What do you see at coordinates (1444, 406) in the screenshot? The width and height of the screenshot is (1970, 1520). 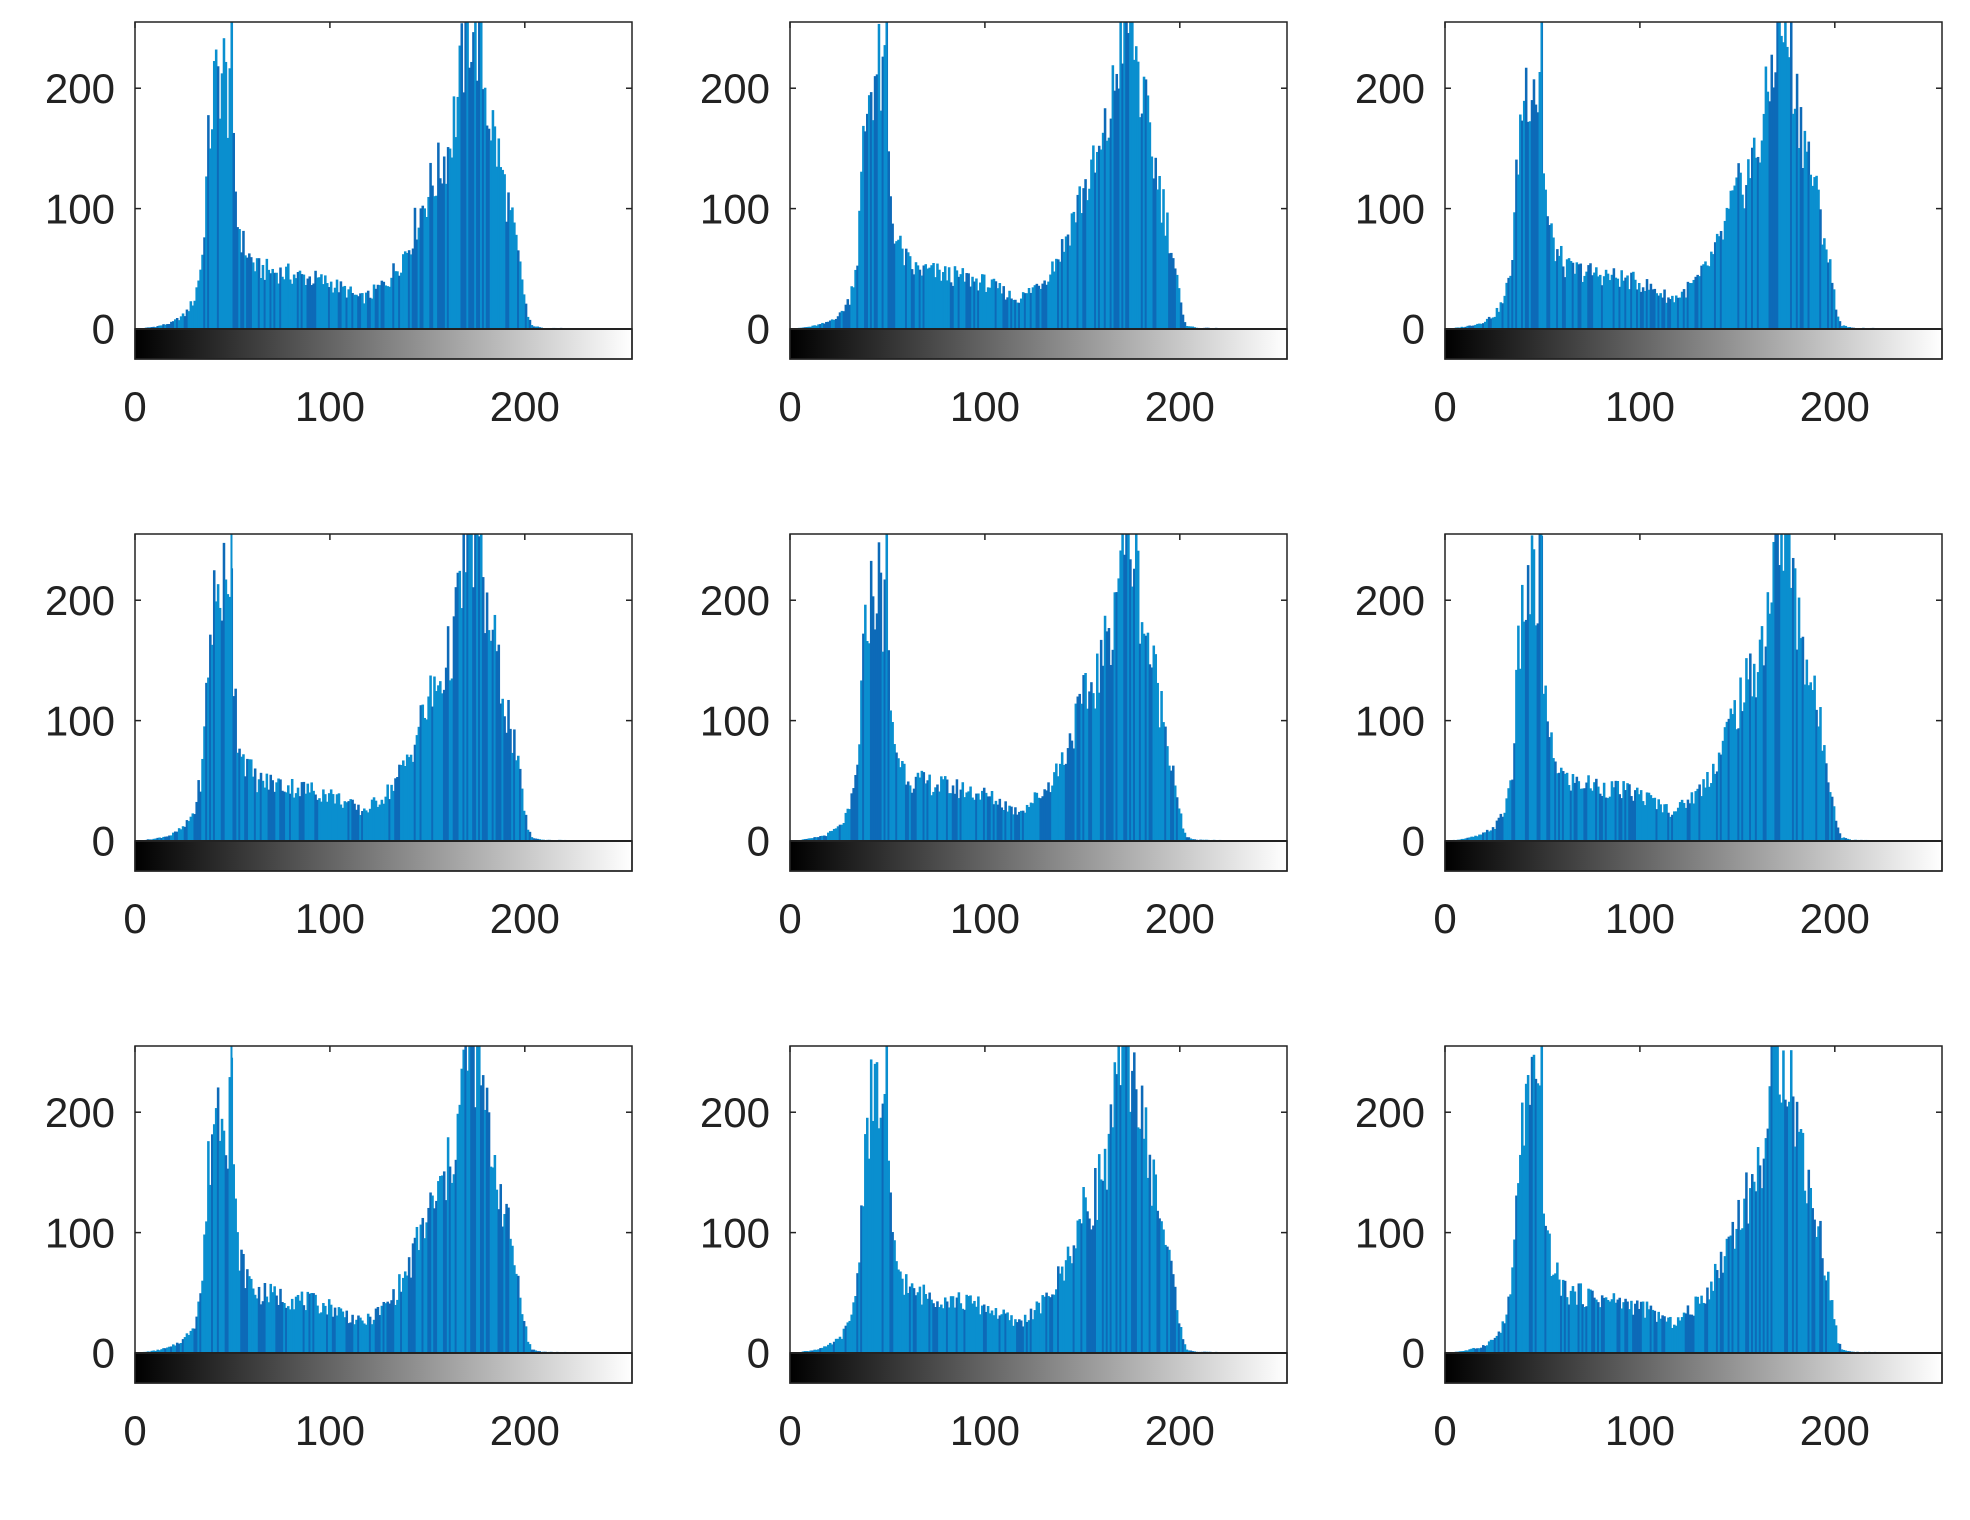 I see `x-tick-label: 0` at bounding box center [1444, 406].